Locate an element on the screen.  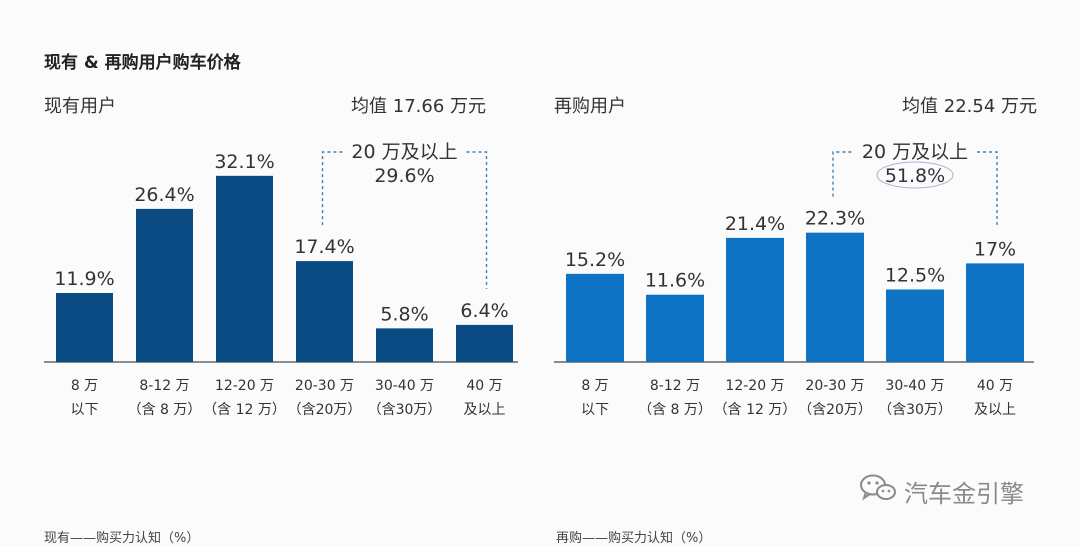
bar-value-label: 21.4% is located at coordinates (755, 224).